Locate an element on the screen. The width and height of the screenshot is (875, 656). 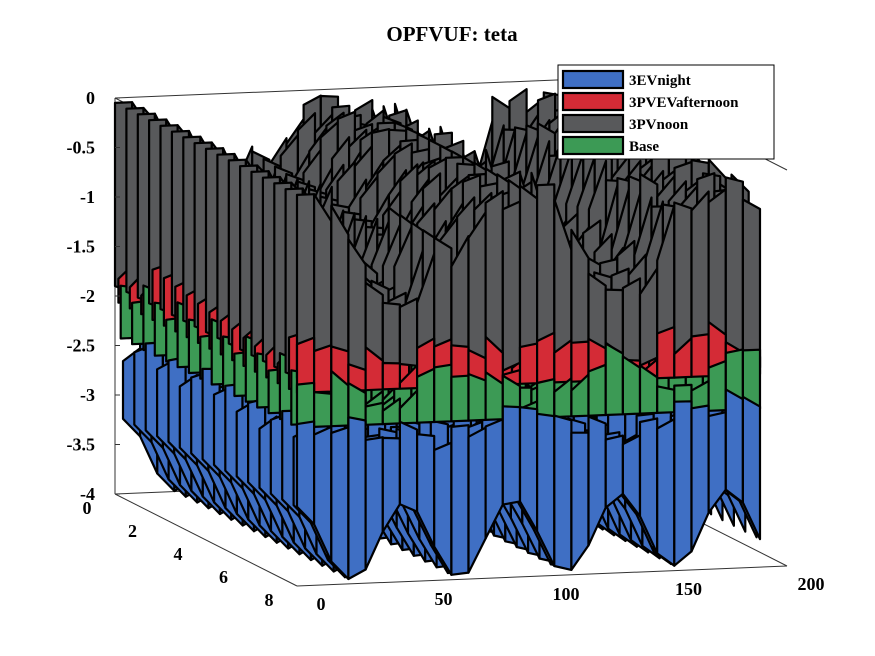
x-tick-label: 0 is located at coordinates (321, 604).